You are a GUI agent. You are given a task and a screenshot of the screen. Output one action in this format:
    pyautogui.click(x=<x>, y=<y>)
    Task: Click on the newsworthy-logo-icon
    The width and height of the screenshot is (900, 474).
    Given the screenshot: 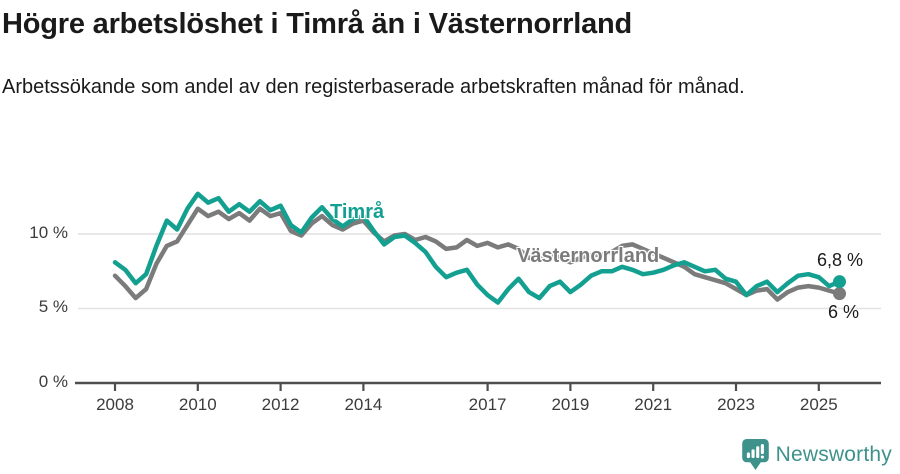 What is the action you would take?
    pyautogui.click(x=755, y=454)
    